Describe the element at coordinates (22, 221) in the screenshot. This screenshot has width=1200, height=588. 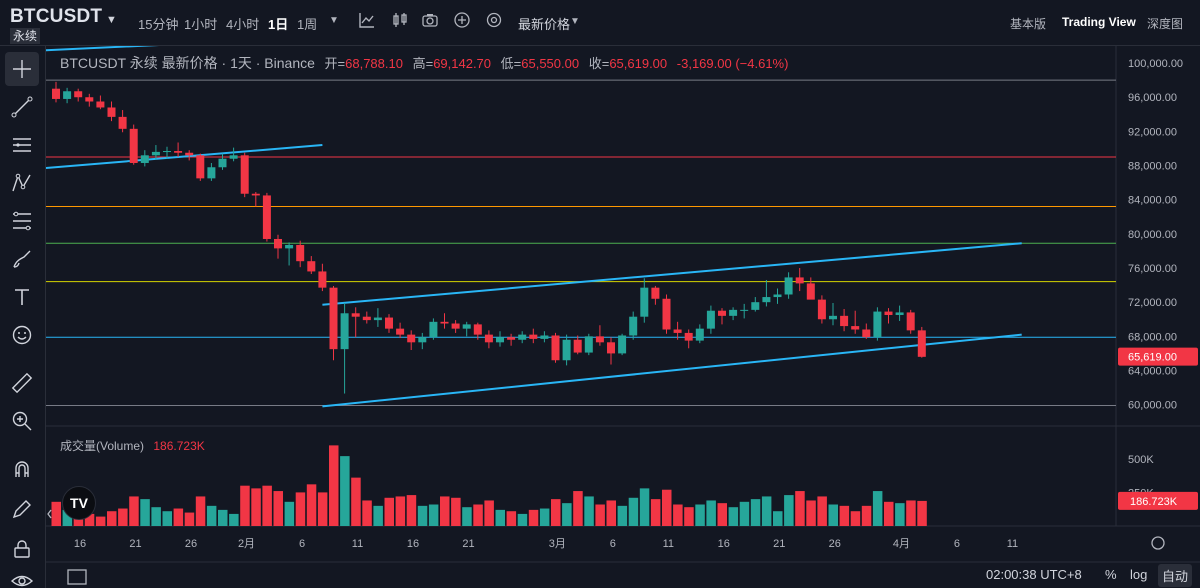
I see `fib-icon` at that location.